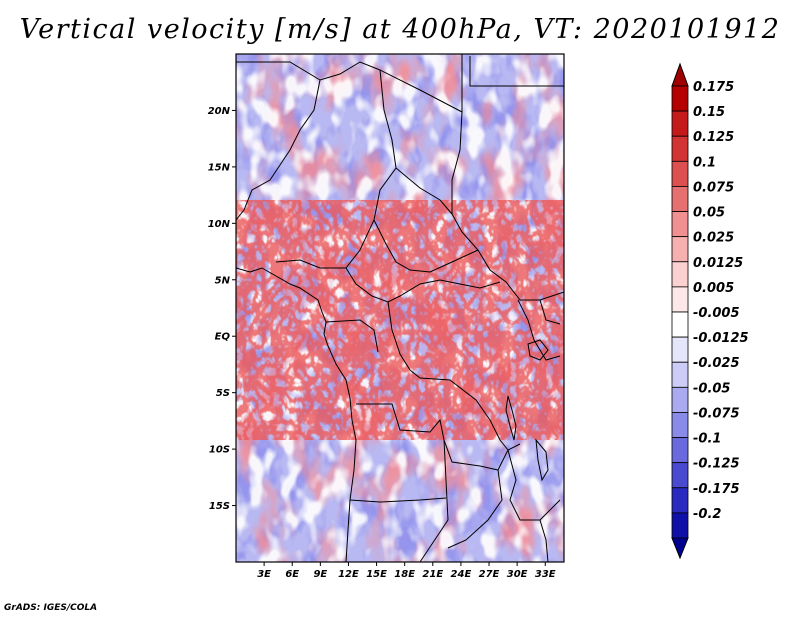  Describe the element at coordinates (707, 514) in the screenshot. I see `colorbar-label: -0.2` at that location.